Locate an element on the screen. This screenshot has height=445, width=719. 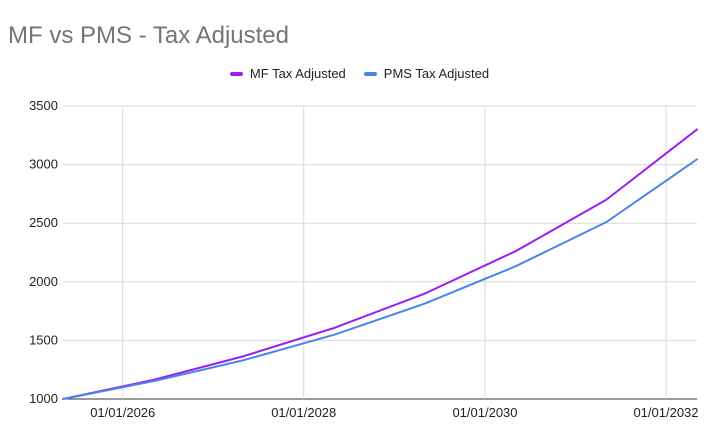
y-tick-label: 2000 is located at coordinates (43, 281).